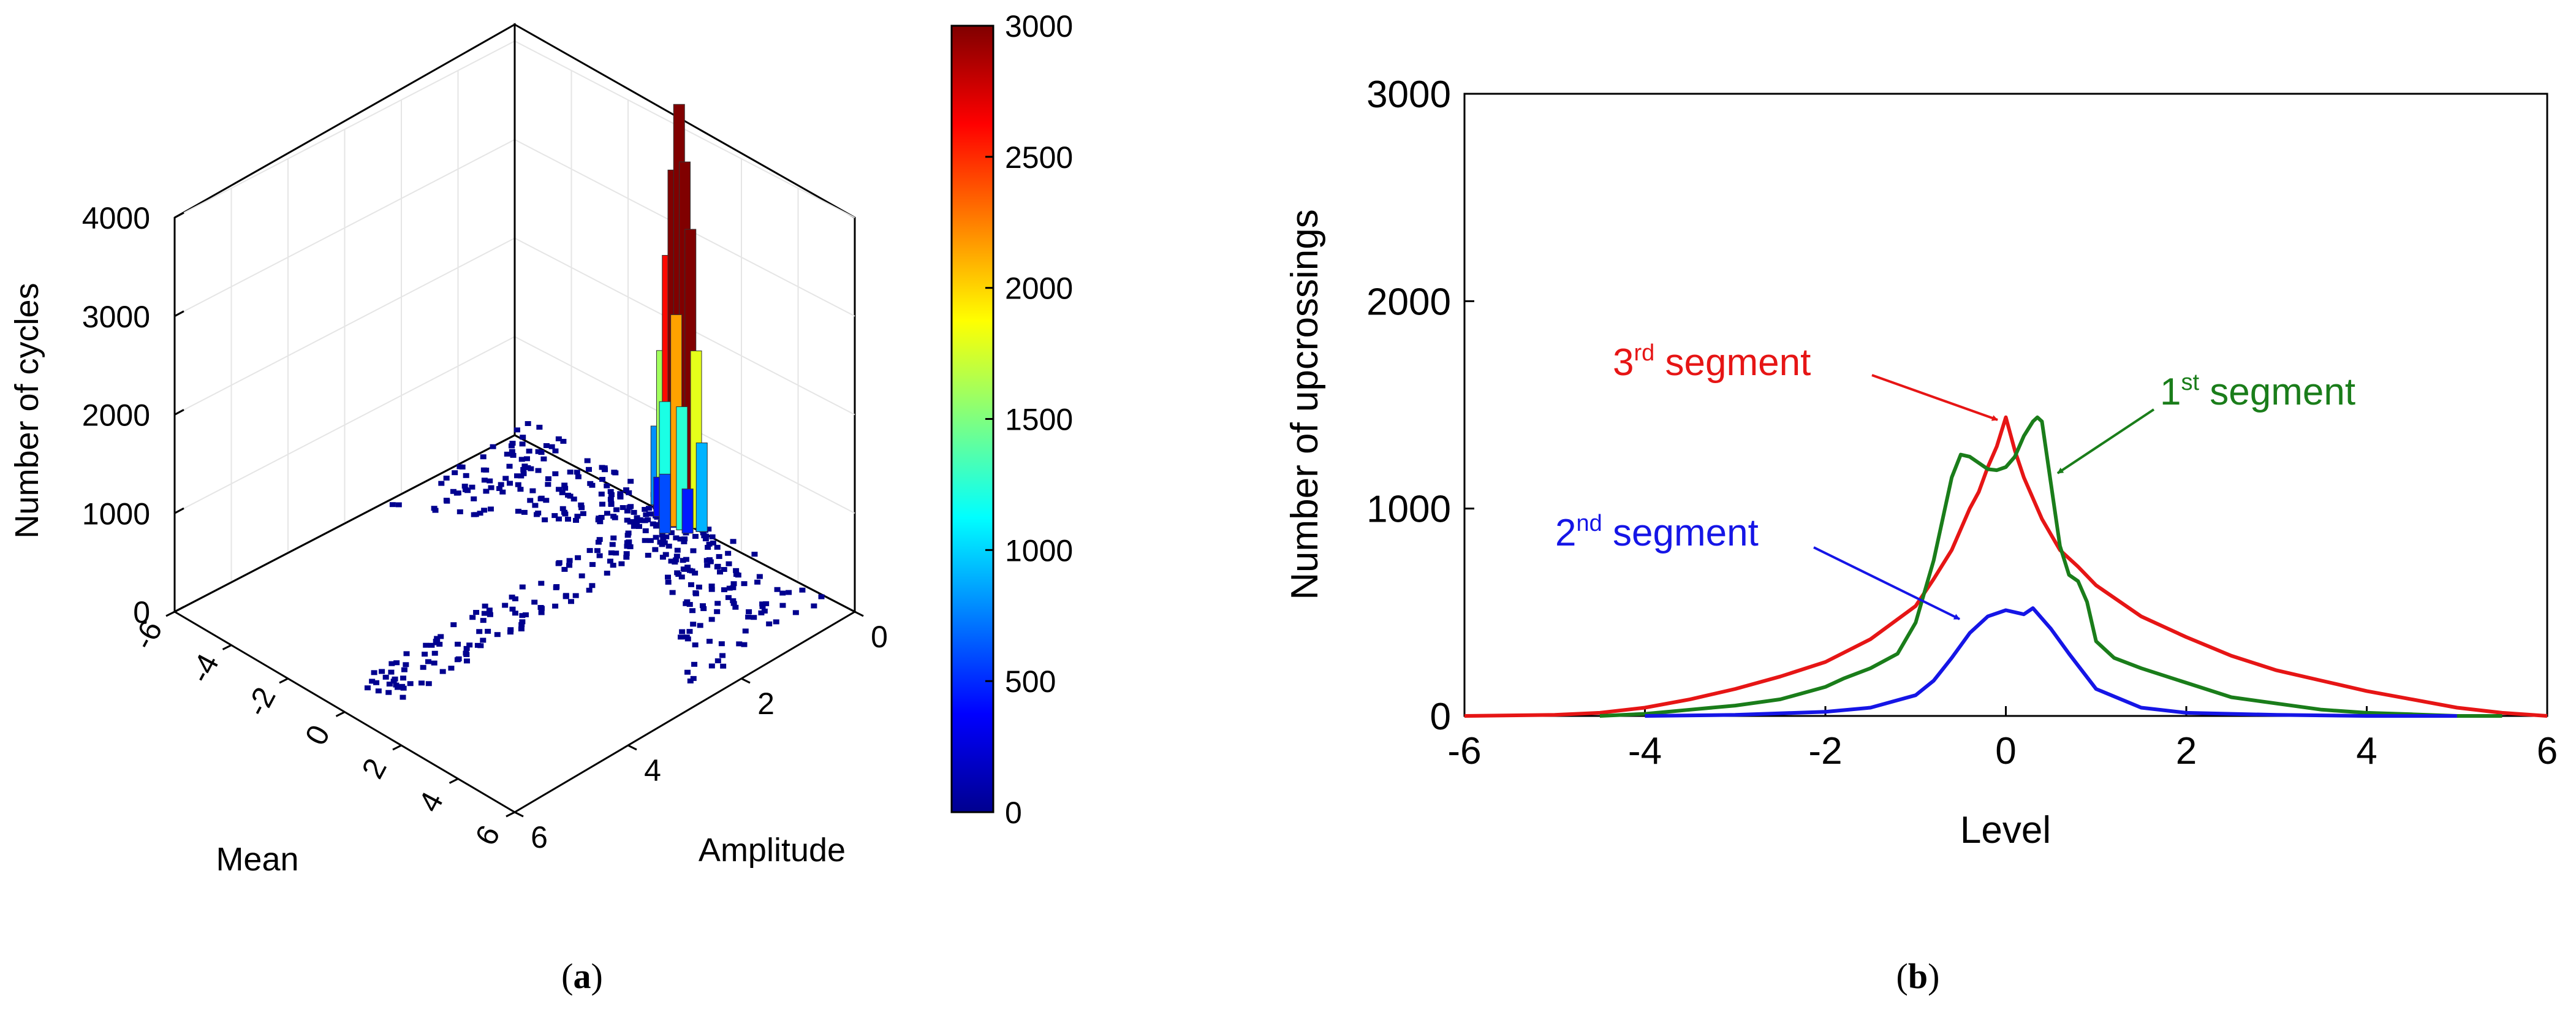 The image size is (2576, 1012). What do you see at coordinates (374, 768) in the screenshot?
I see `mean-tick-label: 2` at bounding box center [374, 768].